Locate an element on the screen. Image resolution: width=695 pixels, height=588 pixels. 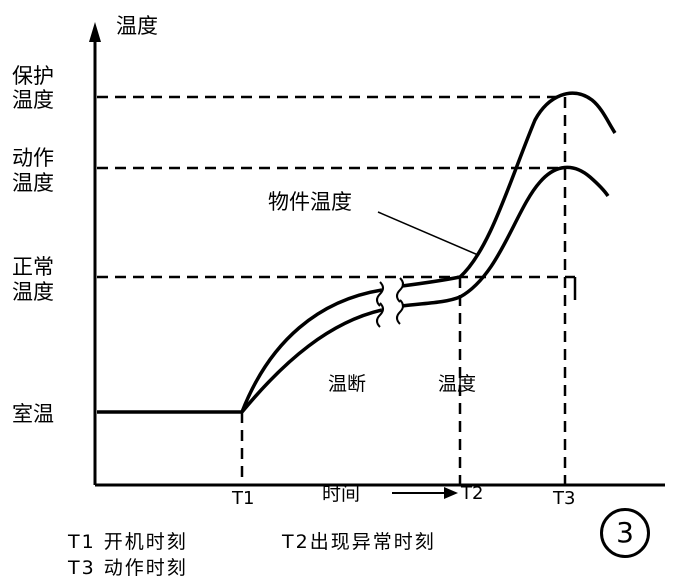
protect-temp-label-2: 温度 is located at coordinates (33, 100).